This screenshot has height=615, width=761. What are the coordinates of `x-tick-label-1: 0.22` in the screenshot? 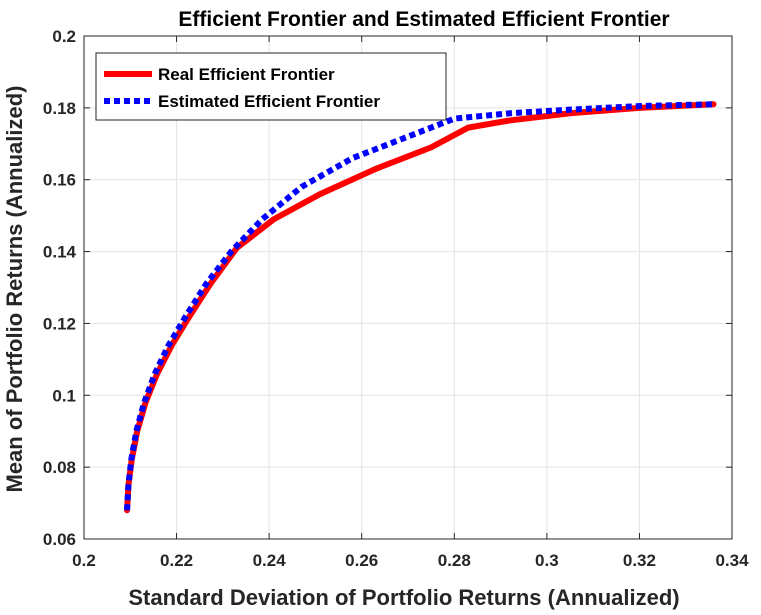 It's located at (176, 560).